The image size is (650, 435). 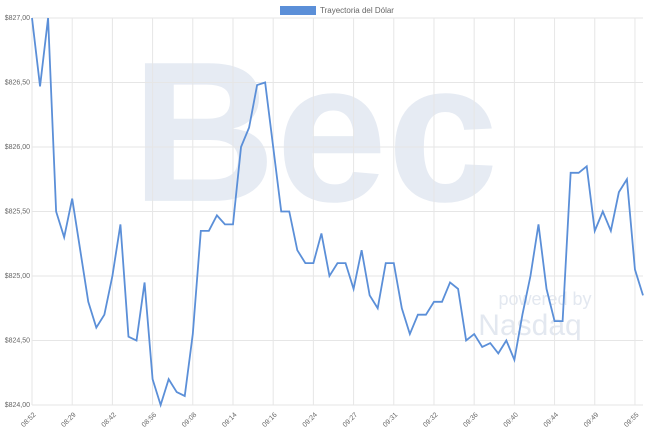 I want to click on x-tick-label: 08:56, so click(x=149, y=420).